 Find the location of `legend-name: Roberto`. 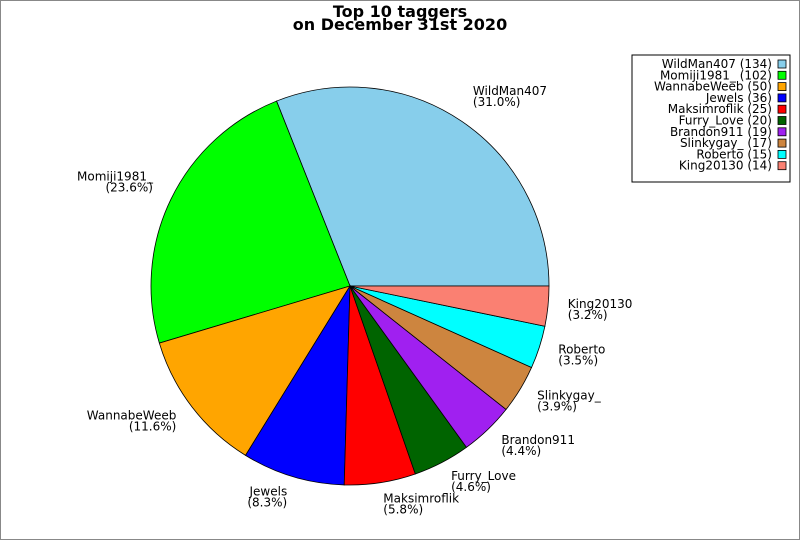

legend-name: Roberto is located at coordinates (719, 154).